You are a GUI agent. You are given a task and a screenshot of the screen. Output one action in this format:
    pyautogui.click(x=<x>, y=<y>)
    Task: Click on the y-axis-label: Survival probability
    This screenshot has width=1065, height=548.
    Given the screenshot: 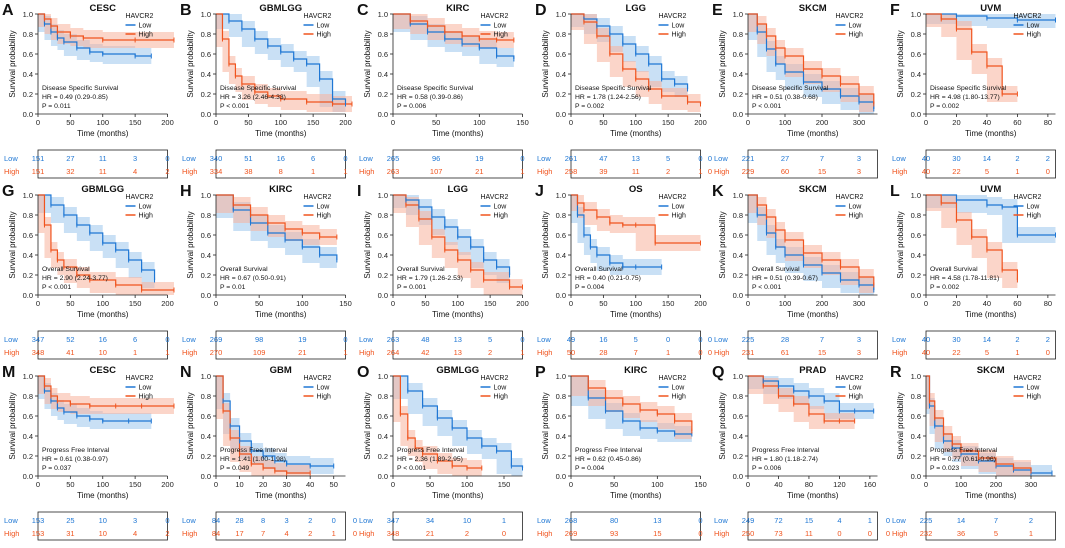 What is the action you would take?
    pyautogui.click(x=367, y=63)
    